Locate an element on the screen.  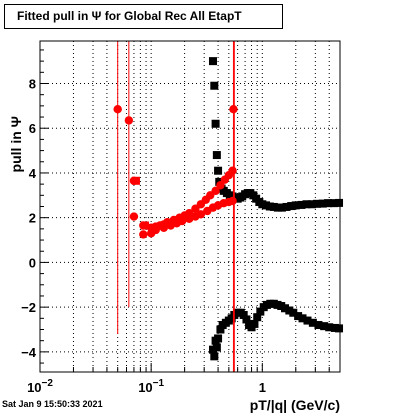
y-tick-label: −4 is located at coordinates (29, 352).